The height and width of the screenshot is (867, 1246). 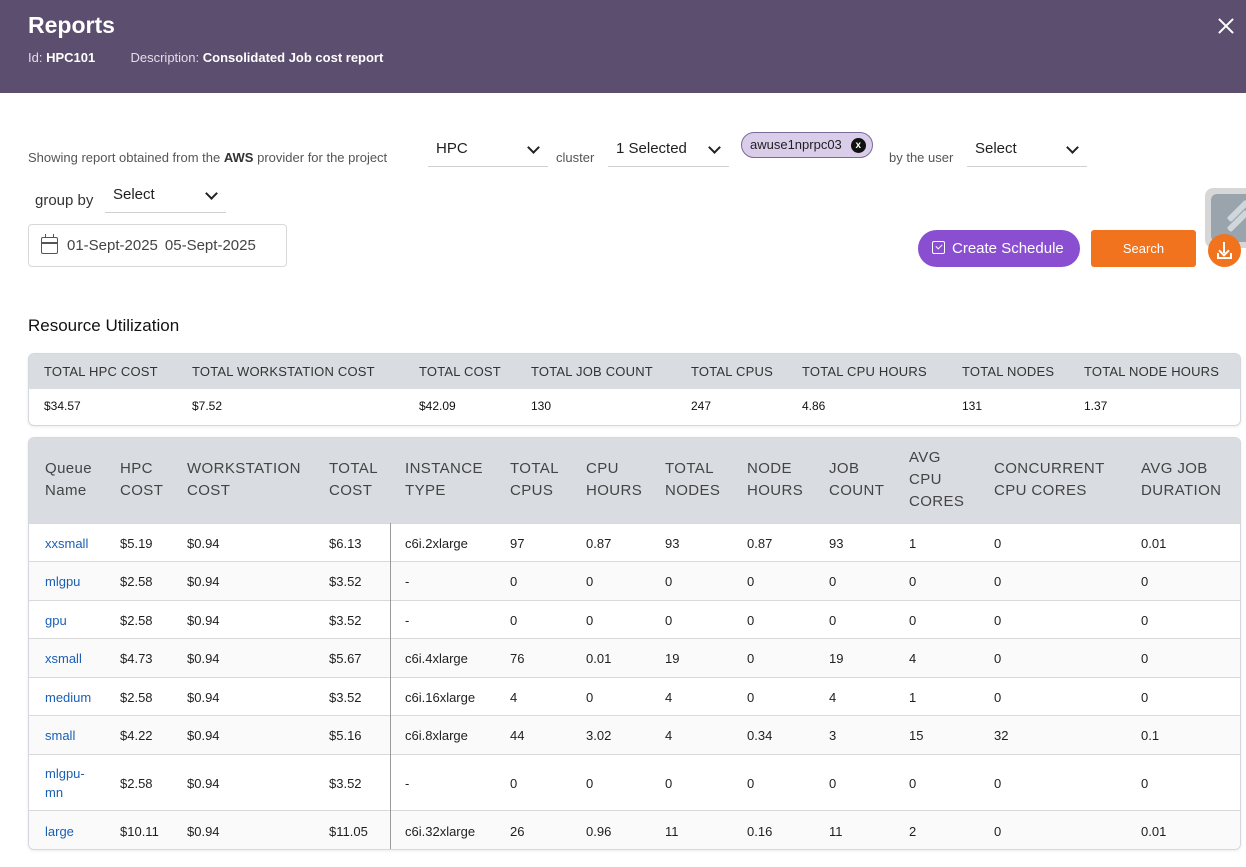 I want to click on cluster-select: 1 Selected, so click(x=668, y=149).